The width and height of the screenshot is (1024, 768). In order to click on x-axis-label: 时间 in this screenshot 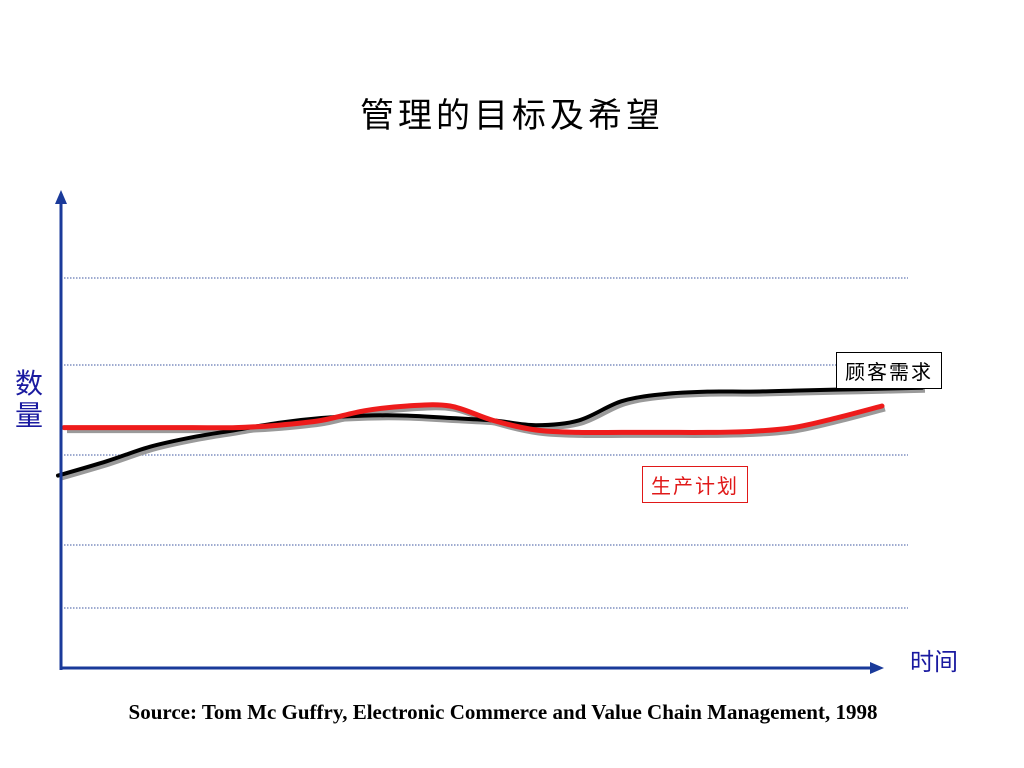, I will do `click(934, 662)`.